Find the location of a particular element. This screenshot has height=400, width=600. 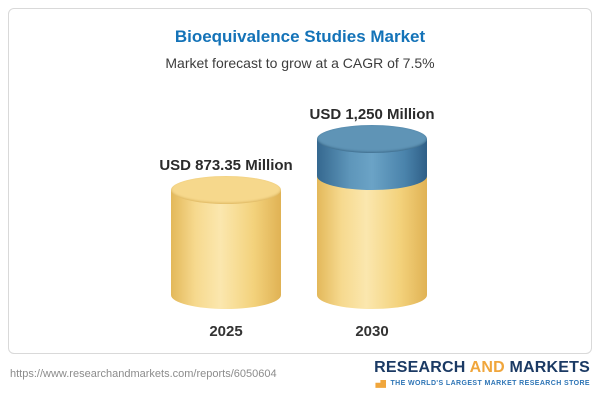

base-segment-2025 is located at coordinates (226, 242).